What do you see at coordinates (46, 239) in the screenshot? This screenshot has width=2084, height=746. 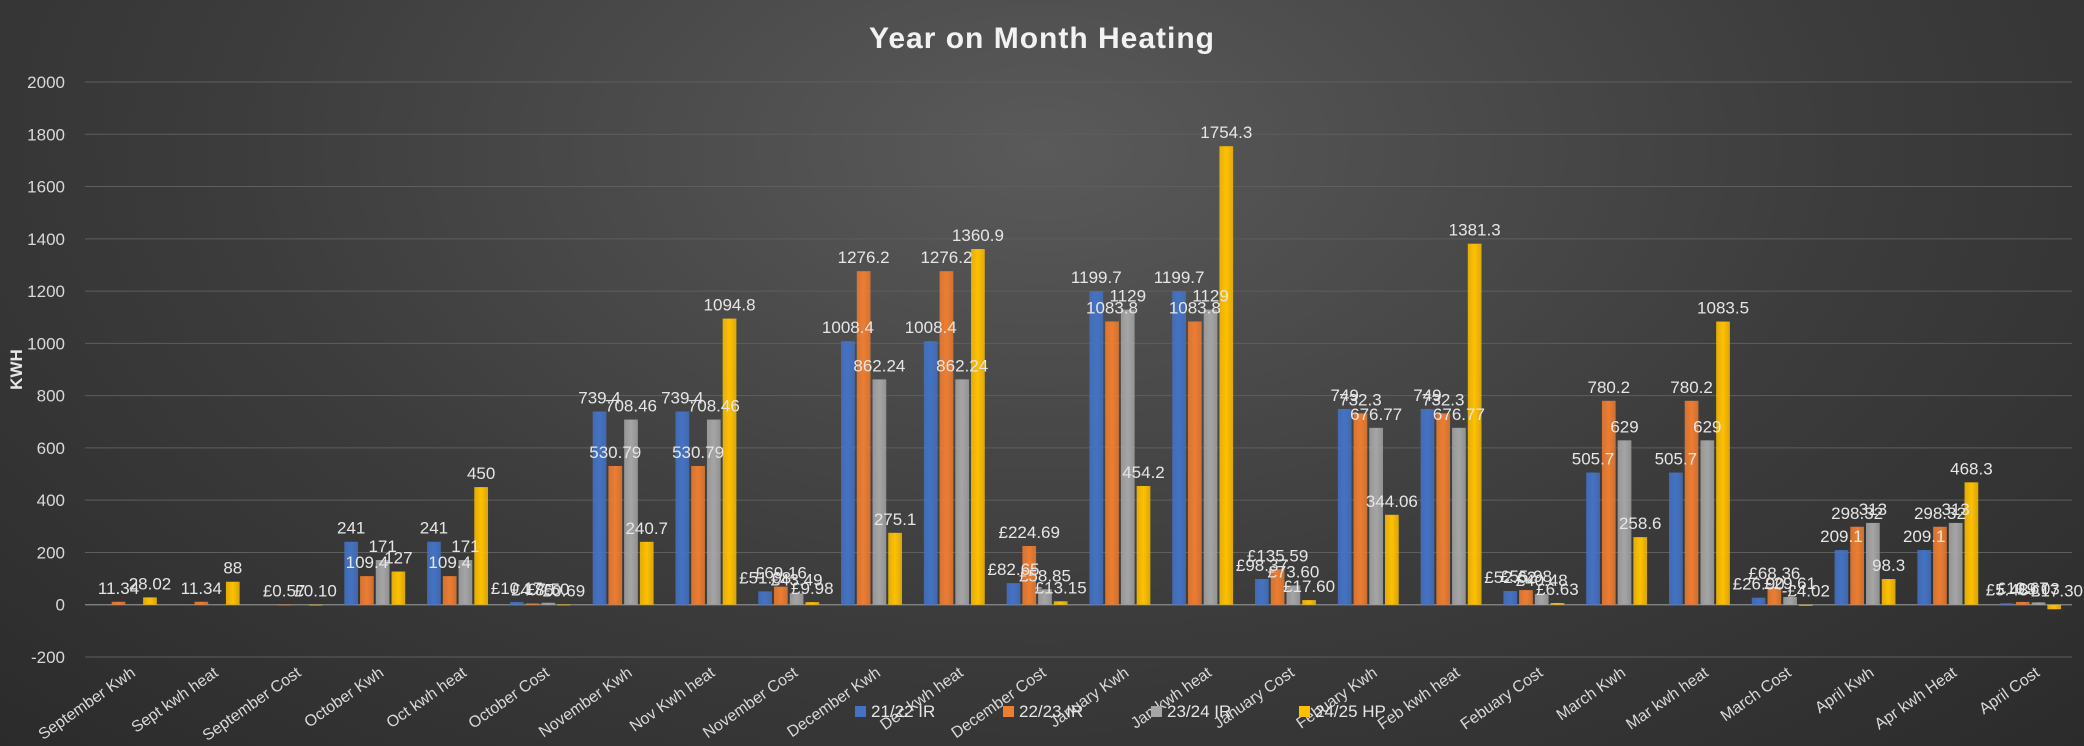 I see `y-tick-label: 1400` at bounding box center [46, 239].